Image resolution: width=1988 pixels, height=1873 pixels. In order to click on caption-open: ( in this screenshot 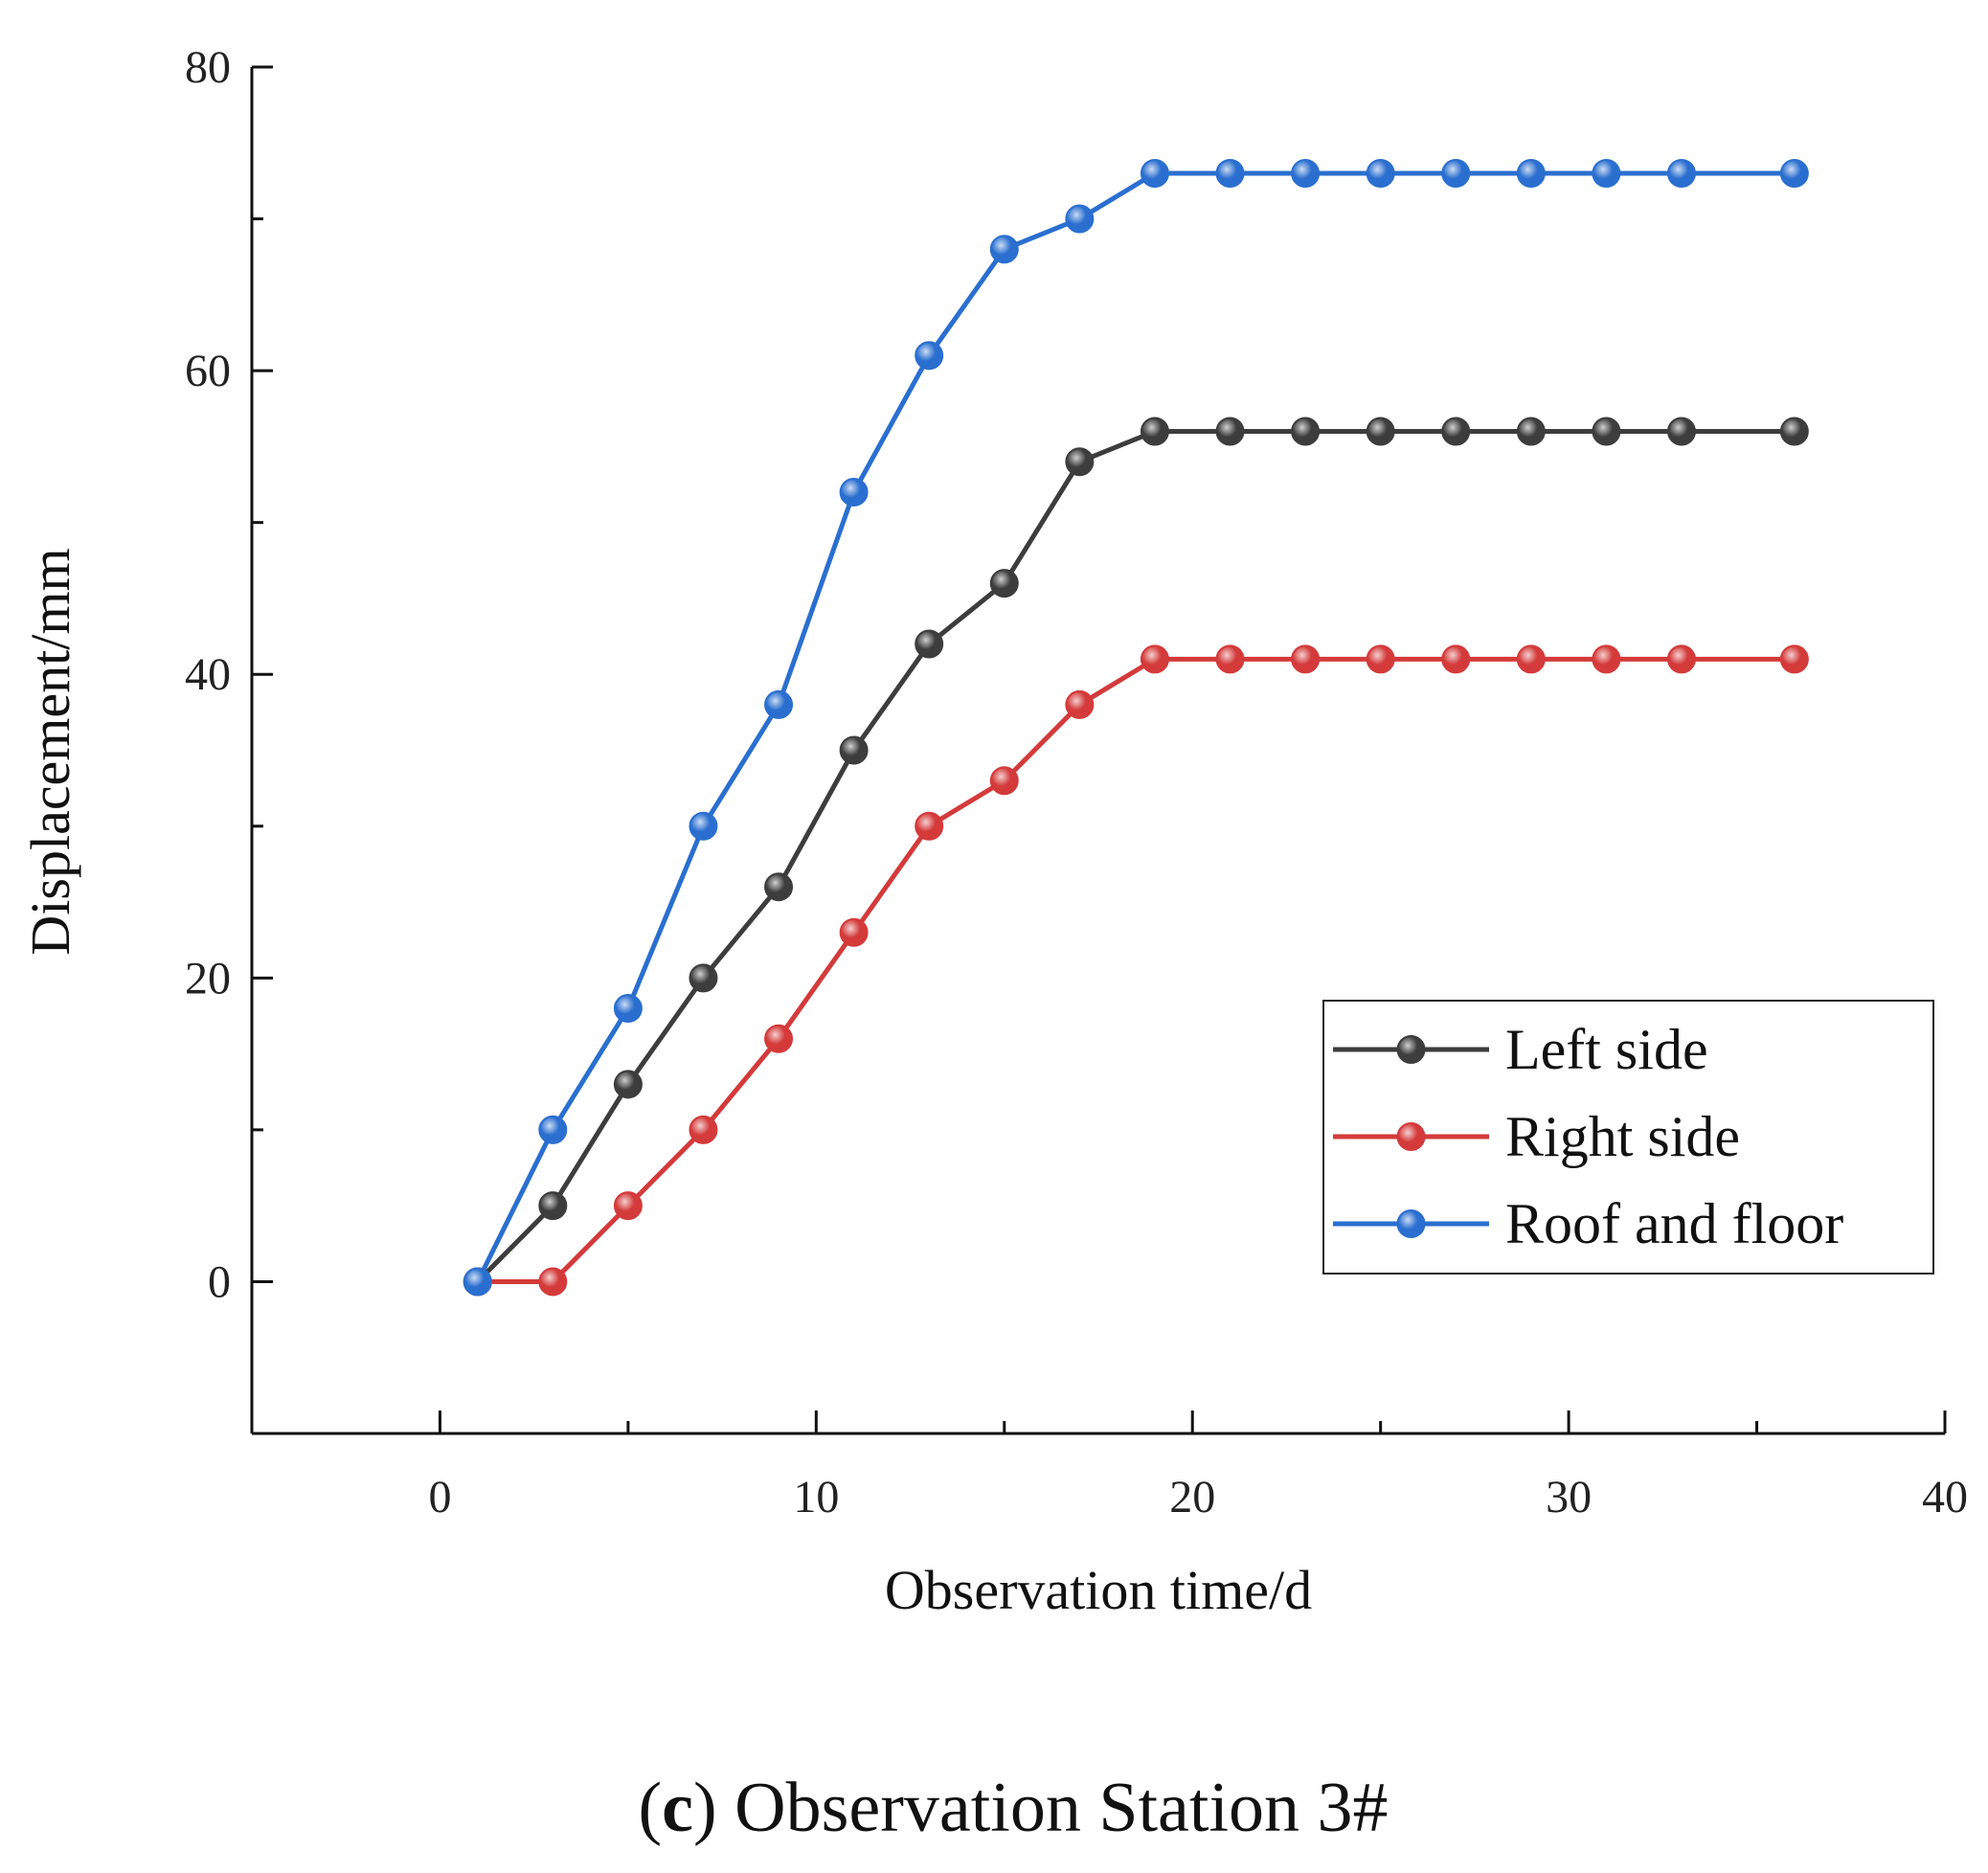, I will do `click(650, 1808)`.